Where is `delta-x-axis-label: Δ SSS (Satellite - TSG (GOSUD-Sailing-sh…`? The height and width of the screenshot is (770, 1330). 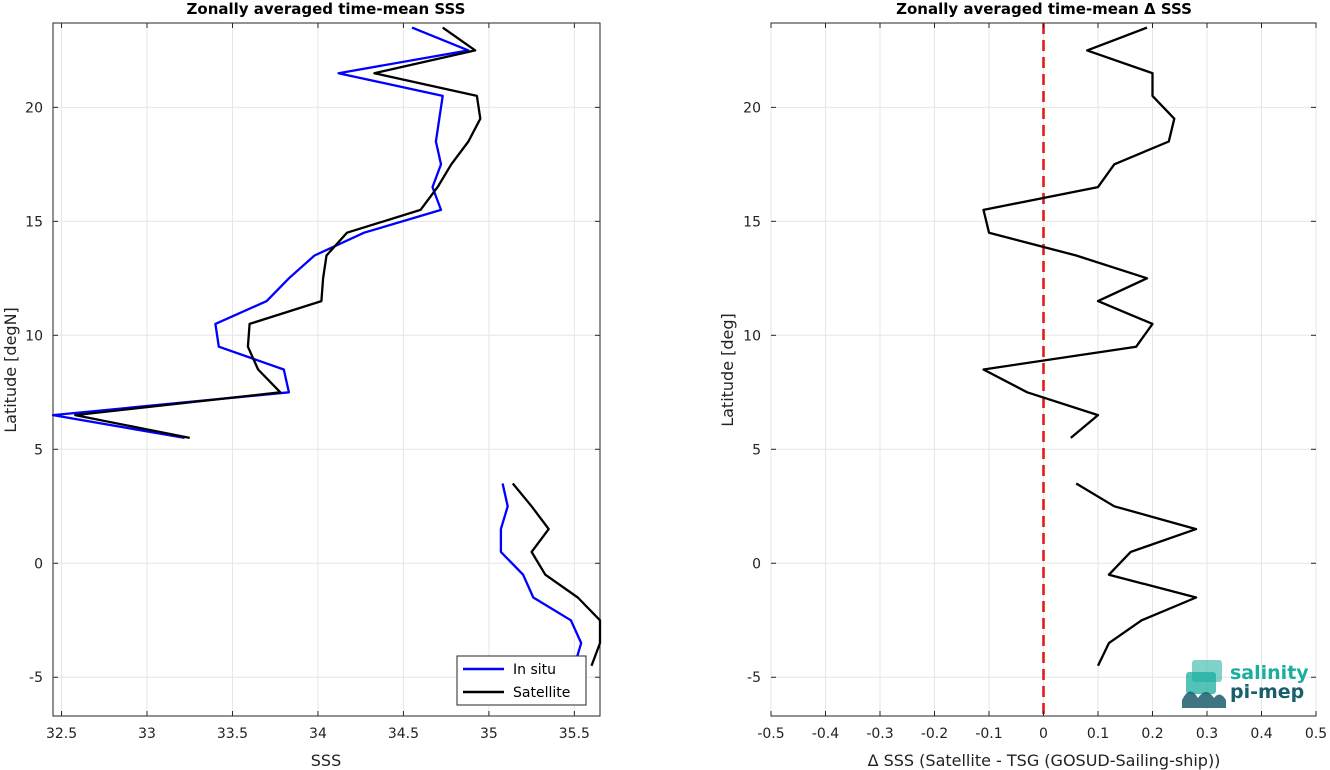
delta-x-axis-label: Δ SSS (Satellite - TSG (GOSUD-Sailing-sh… is located at coordinates (1044, 760).